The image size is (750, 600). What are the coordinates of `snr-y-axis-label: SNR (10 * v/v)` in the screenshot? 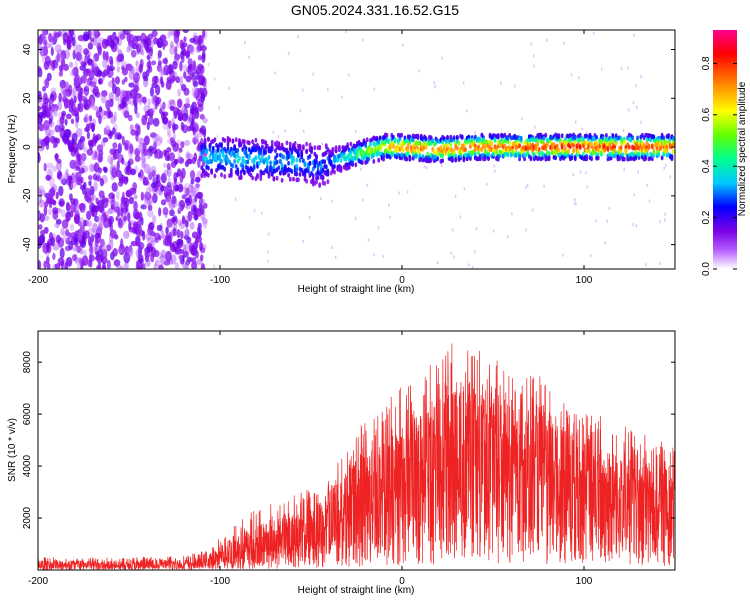 It's located at (12, 450).